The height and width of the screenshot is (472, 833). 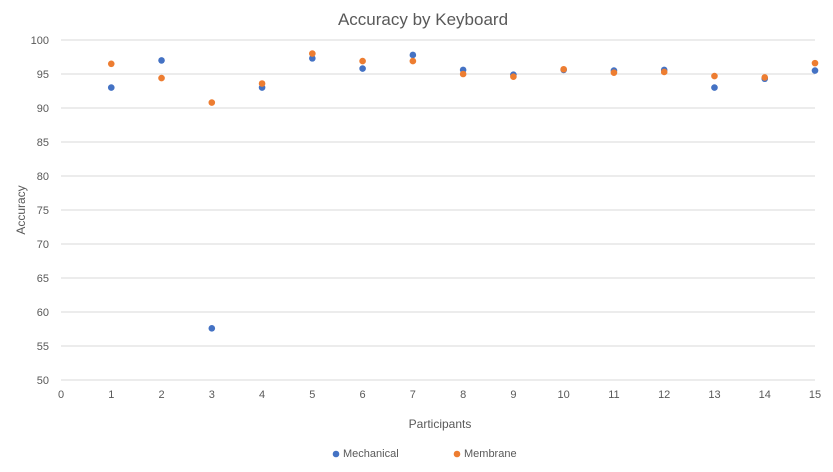 What do you see at coordinates (815, 395) in the screenshot?
I see `x-tick-label: 15` at bounding box center [815, 395].